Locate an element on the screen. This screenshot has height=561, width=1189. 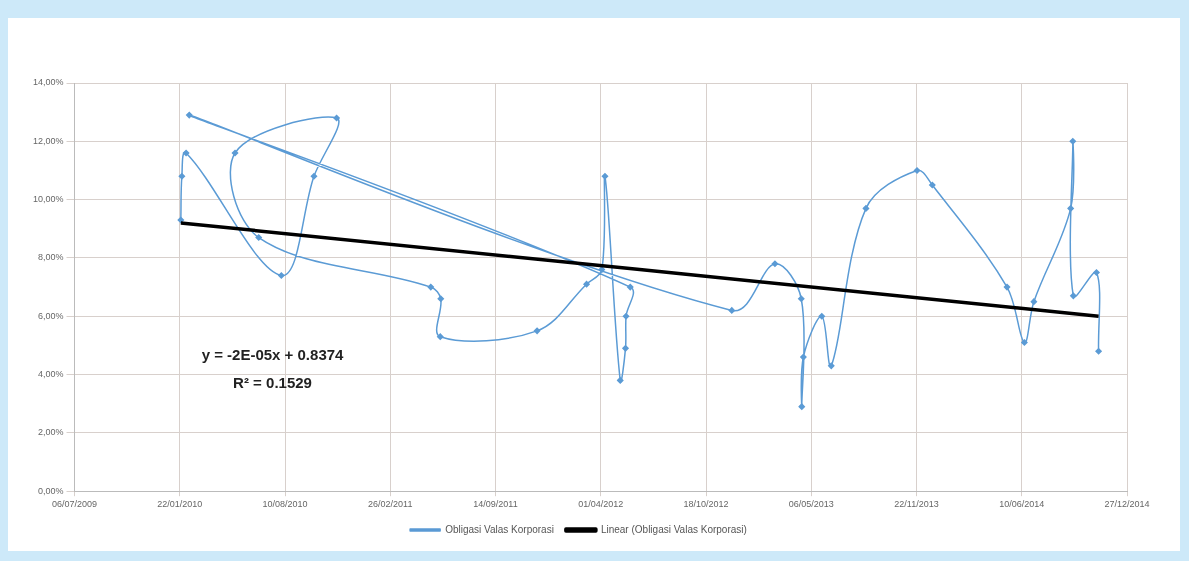
x-tick-label: 18/10/2012 is located at coordinates (706, 504).